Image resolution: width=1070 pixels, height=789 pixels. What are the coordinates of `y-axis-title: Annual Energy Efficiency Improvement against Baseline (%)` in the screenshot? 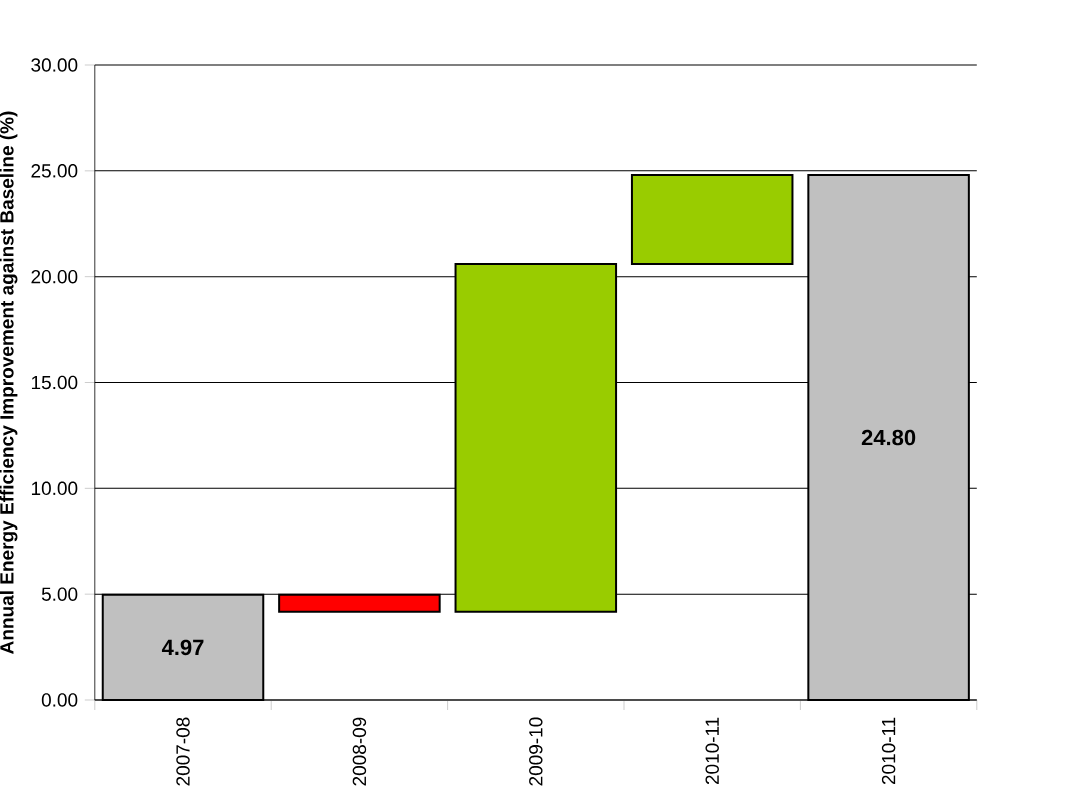 It's located at (9, 382).